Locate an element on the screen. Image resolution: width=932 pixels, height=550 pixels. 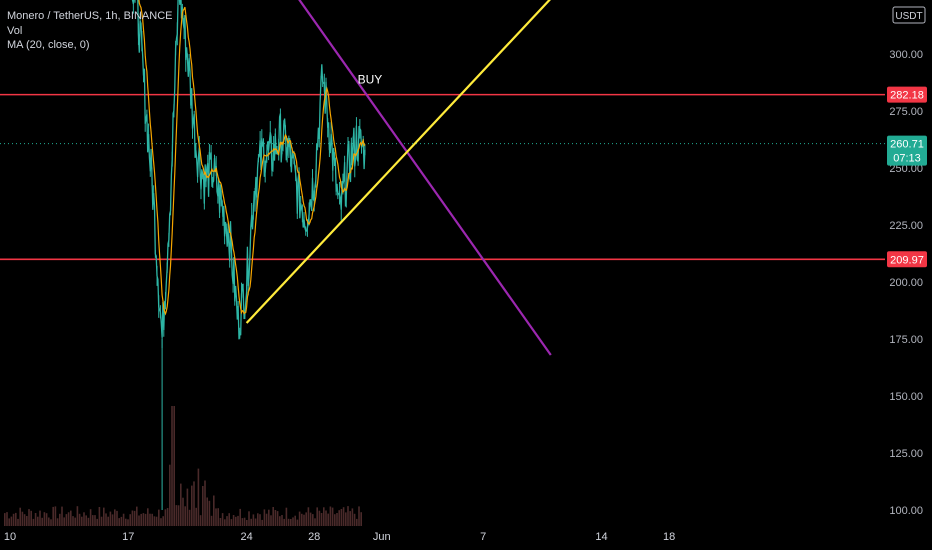
ma-line is located at coordinates (252, 158).